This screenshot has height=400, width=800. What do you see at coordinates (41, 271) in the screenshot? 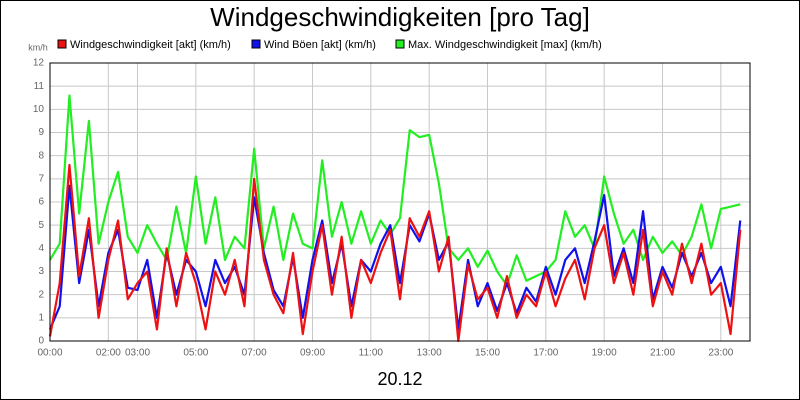
I see `y-tick-label: 3` at bounding box center [41, 271].